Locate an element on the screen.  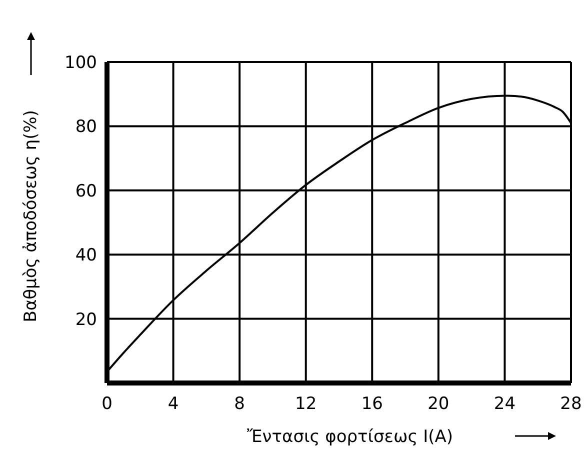
y-tick-label: 80 is located at coordinates (86, 127).